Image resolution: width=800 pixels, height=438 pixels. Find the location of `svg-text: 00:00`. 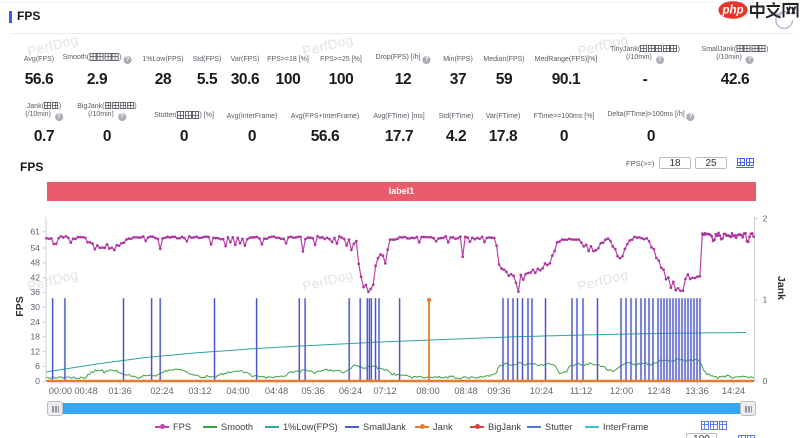

svg-text: 00:00 is located at coordinates (60, 391).